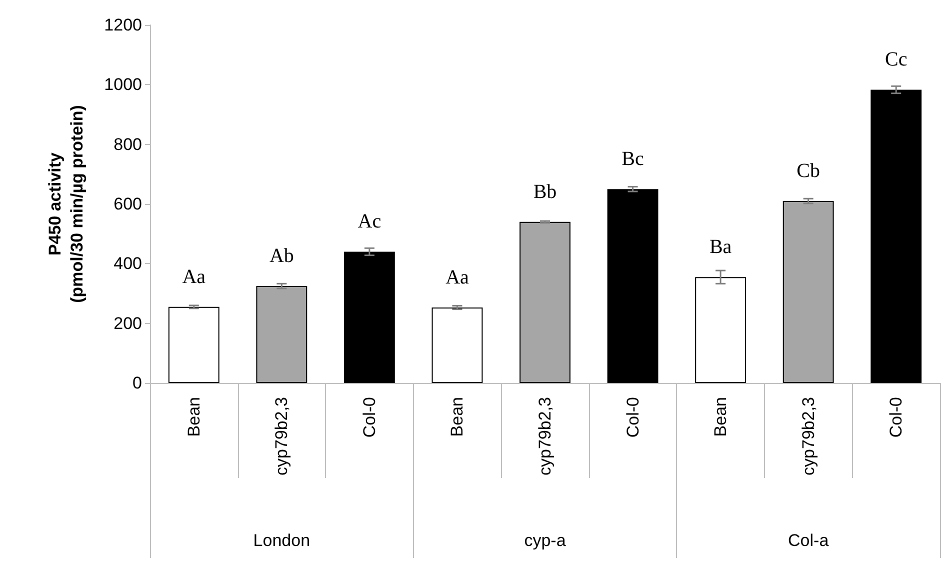 This screenshot has width=948, height=561. What do you see at coordinates (545, 540) in the screenshot?
I see `text: cyp-a` at bounding box center [545, 540].